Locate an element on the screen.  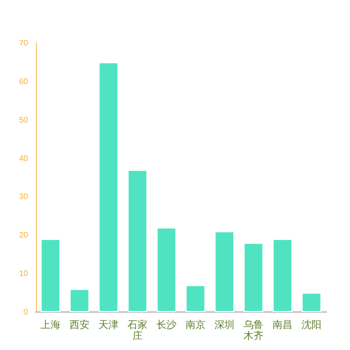
x-tick-label: 深圳 is located at coordinates (224, 325).